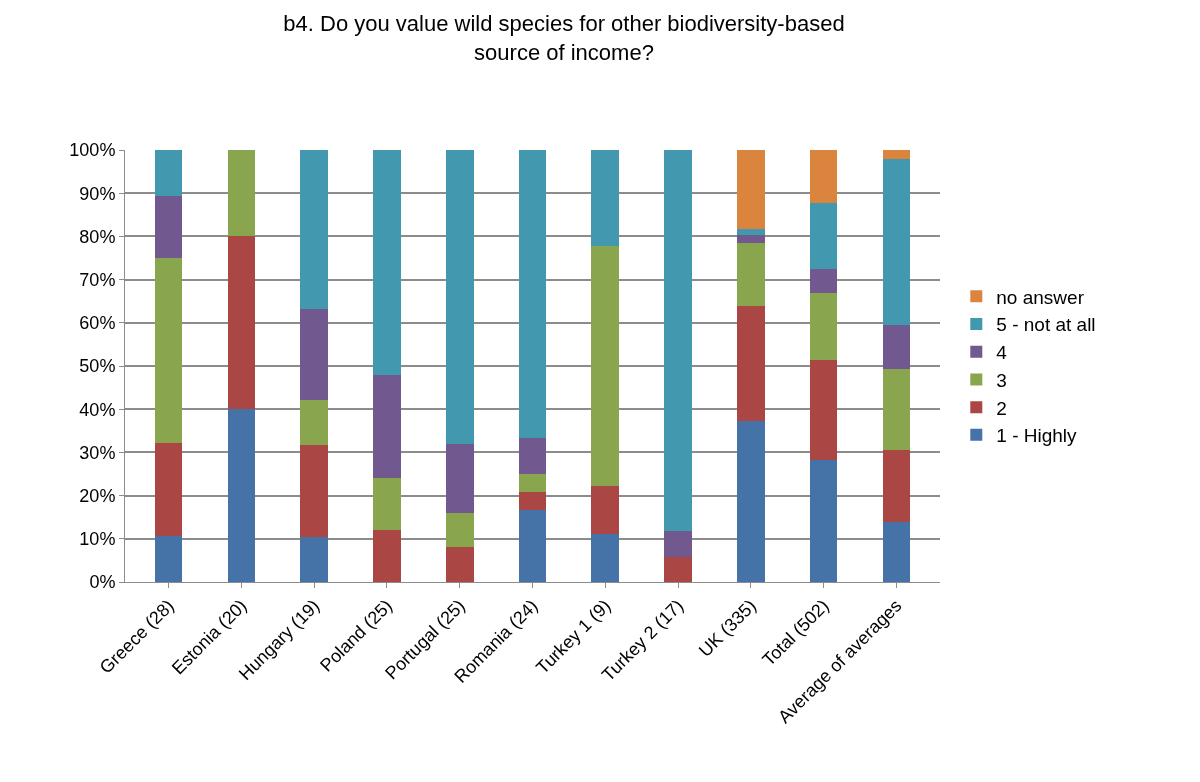  I want to click on y-tick-label: 60%, so click(97, 323).